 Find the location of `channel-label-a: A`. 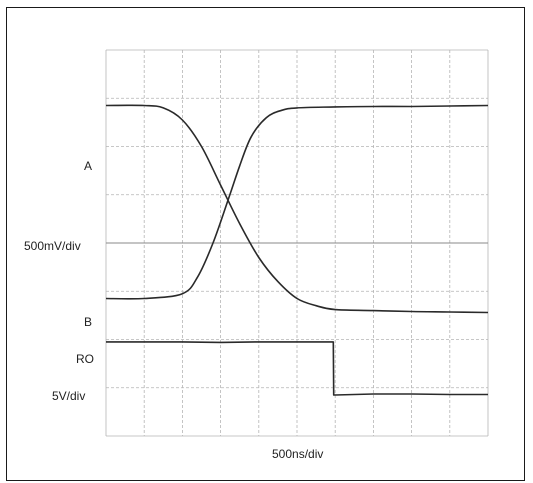

channel-label-a: A is located at coordinates (88, 166).